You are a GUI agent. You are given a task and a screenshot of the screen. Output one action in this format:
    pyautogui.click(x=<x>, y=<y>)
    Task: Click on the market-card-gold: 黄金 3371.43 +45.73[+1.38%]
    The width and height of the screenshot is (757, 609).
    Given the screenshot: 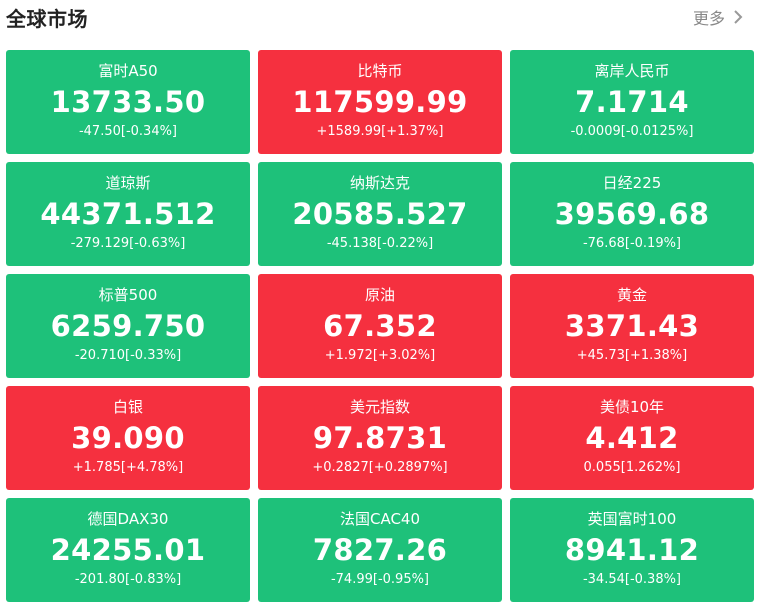 What is the action you would take?
    pyautogui.click(x=632, y=326)
    